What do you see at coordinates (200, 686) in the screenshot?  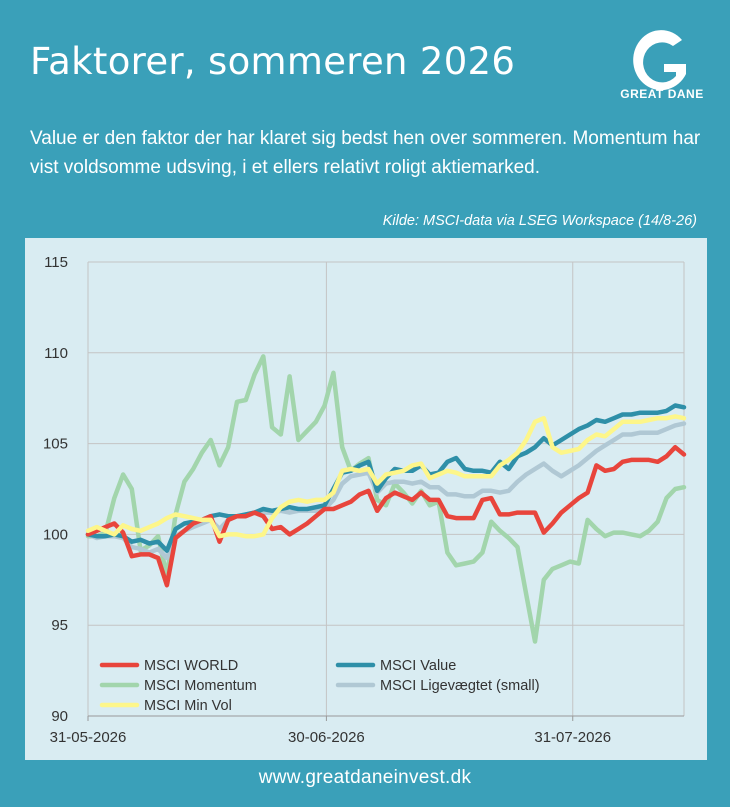 I see `legend-label: MSCI Momentum` at bounding box center [200, 686].